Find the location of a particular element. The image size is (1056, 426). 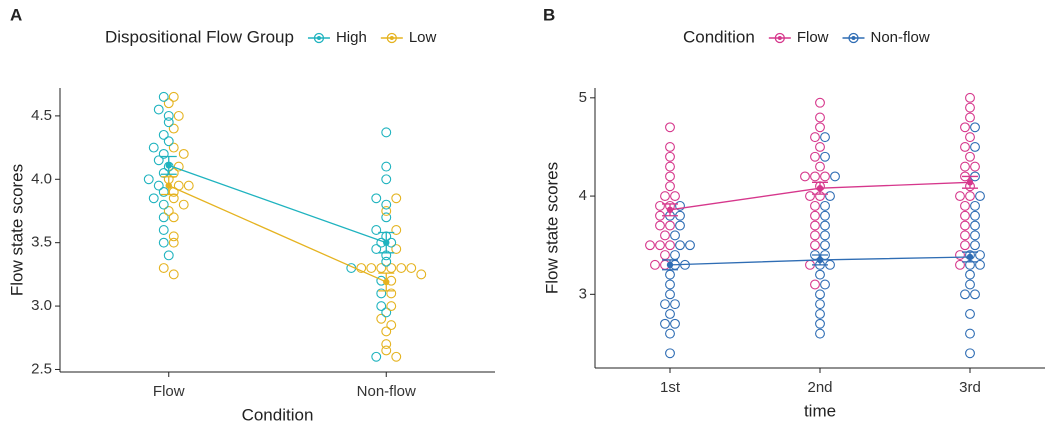

legend-title: Condition is located at coordinates (719, 36).